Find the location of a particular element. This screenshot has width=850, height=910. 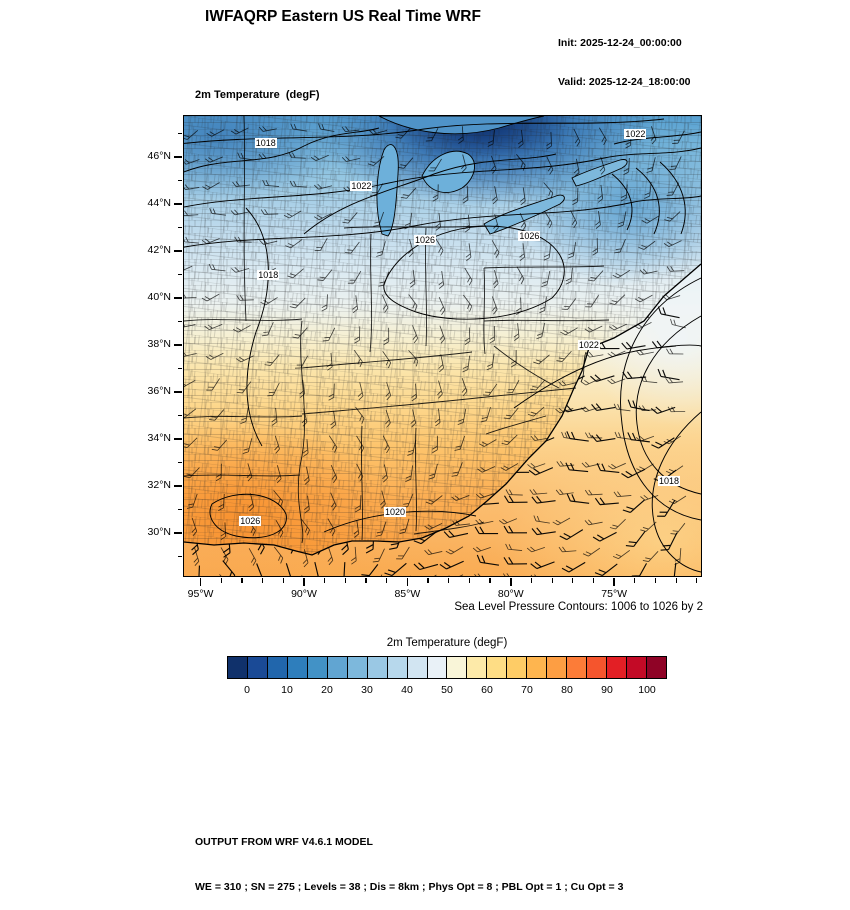

colorbar-tick-label: 30 is located at coordinates (367, 690).